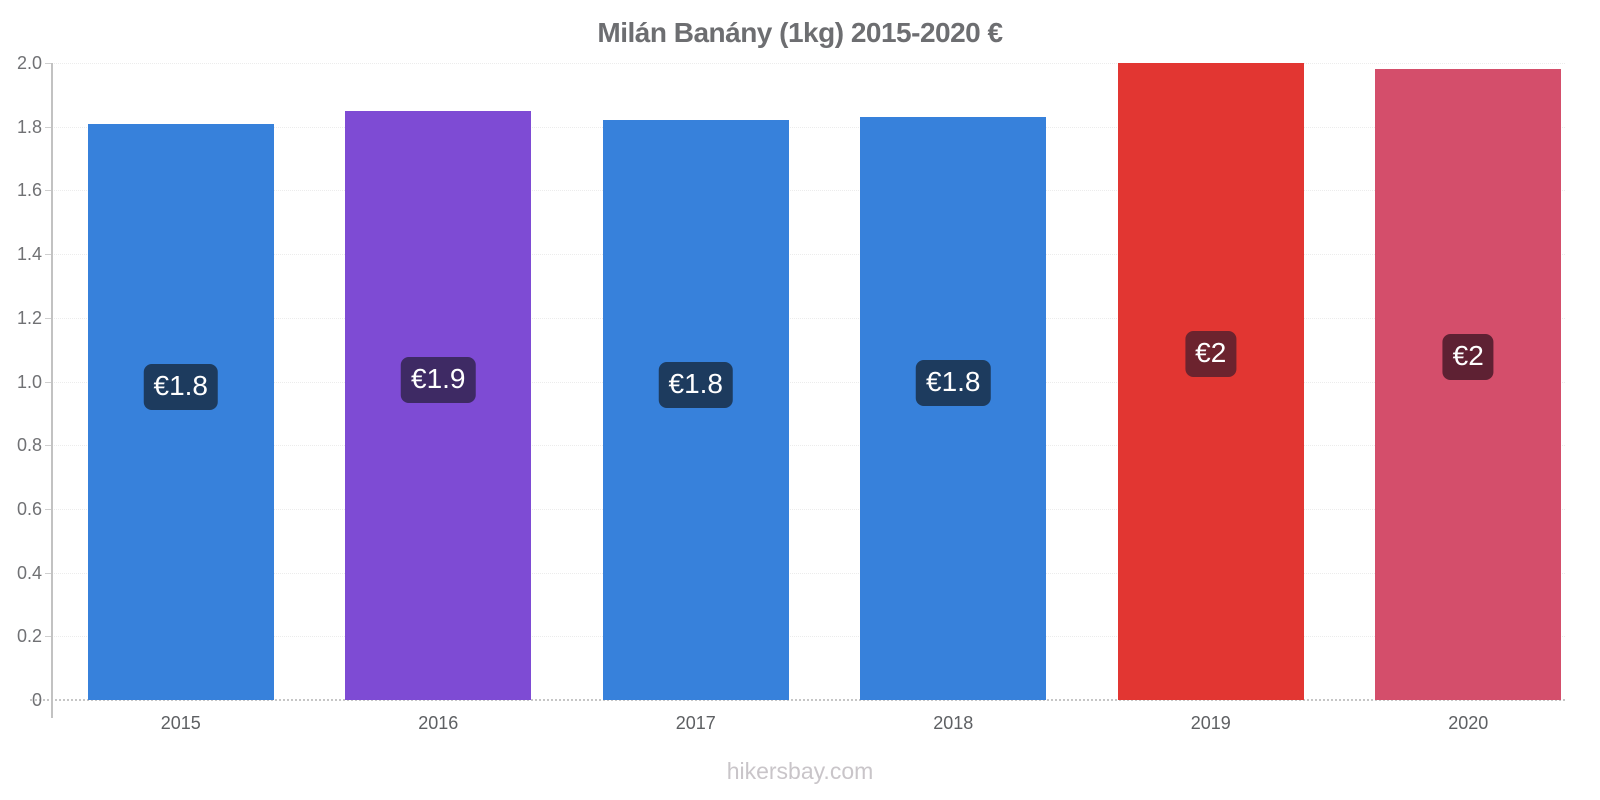 Image resolution: width=1600 pixels, height=800 pixels. I want to click on y-axis-tick-label: 1.4, so click(29, 254).